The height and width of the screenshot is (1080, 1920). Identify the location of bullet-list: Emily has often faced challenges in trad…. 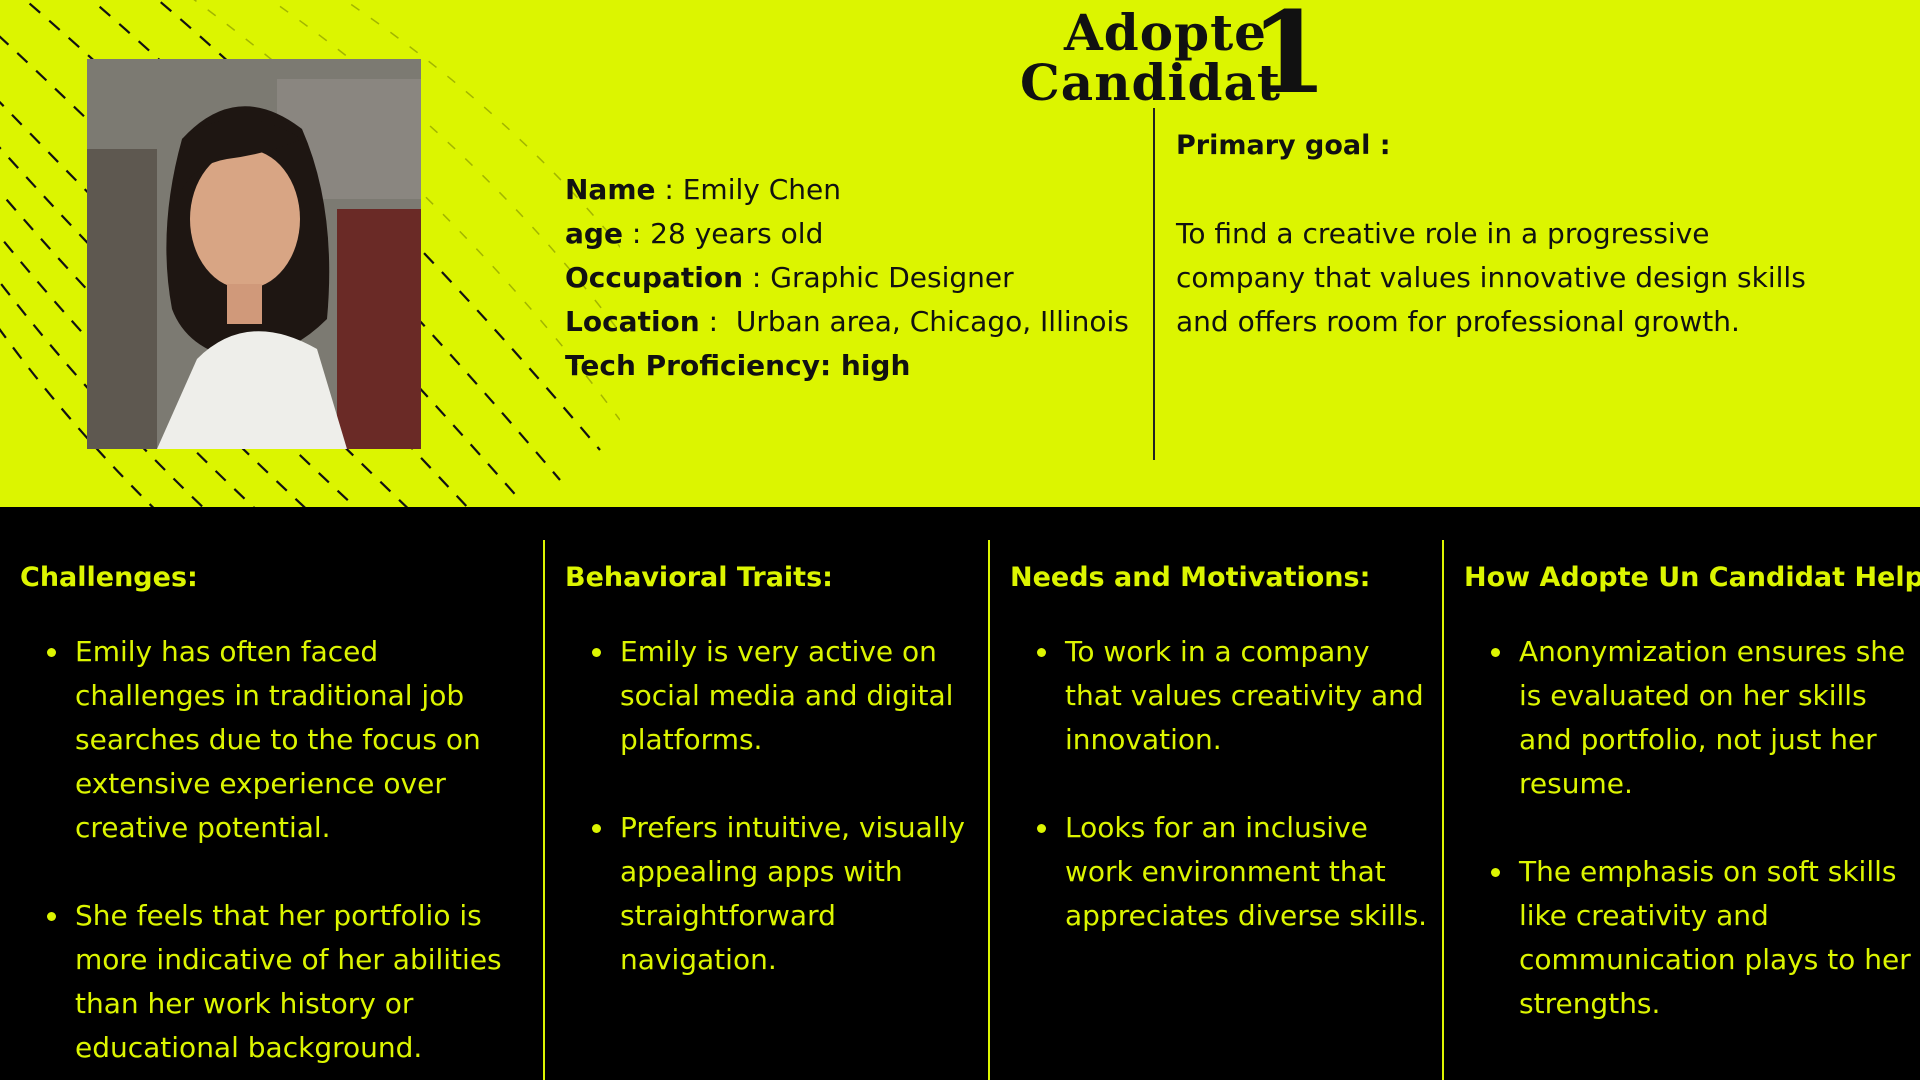
(270, 850).